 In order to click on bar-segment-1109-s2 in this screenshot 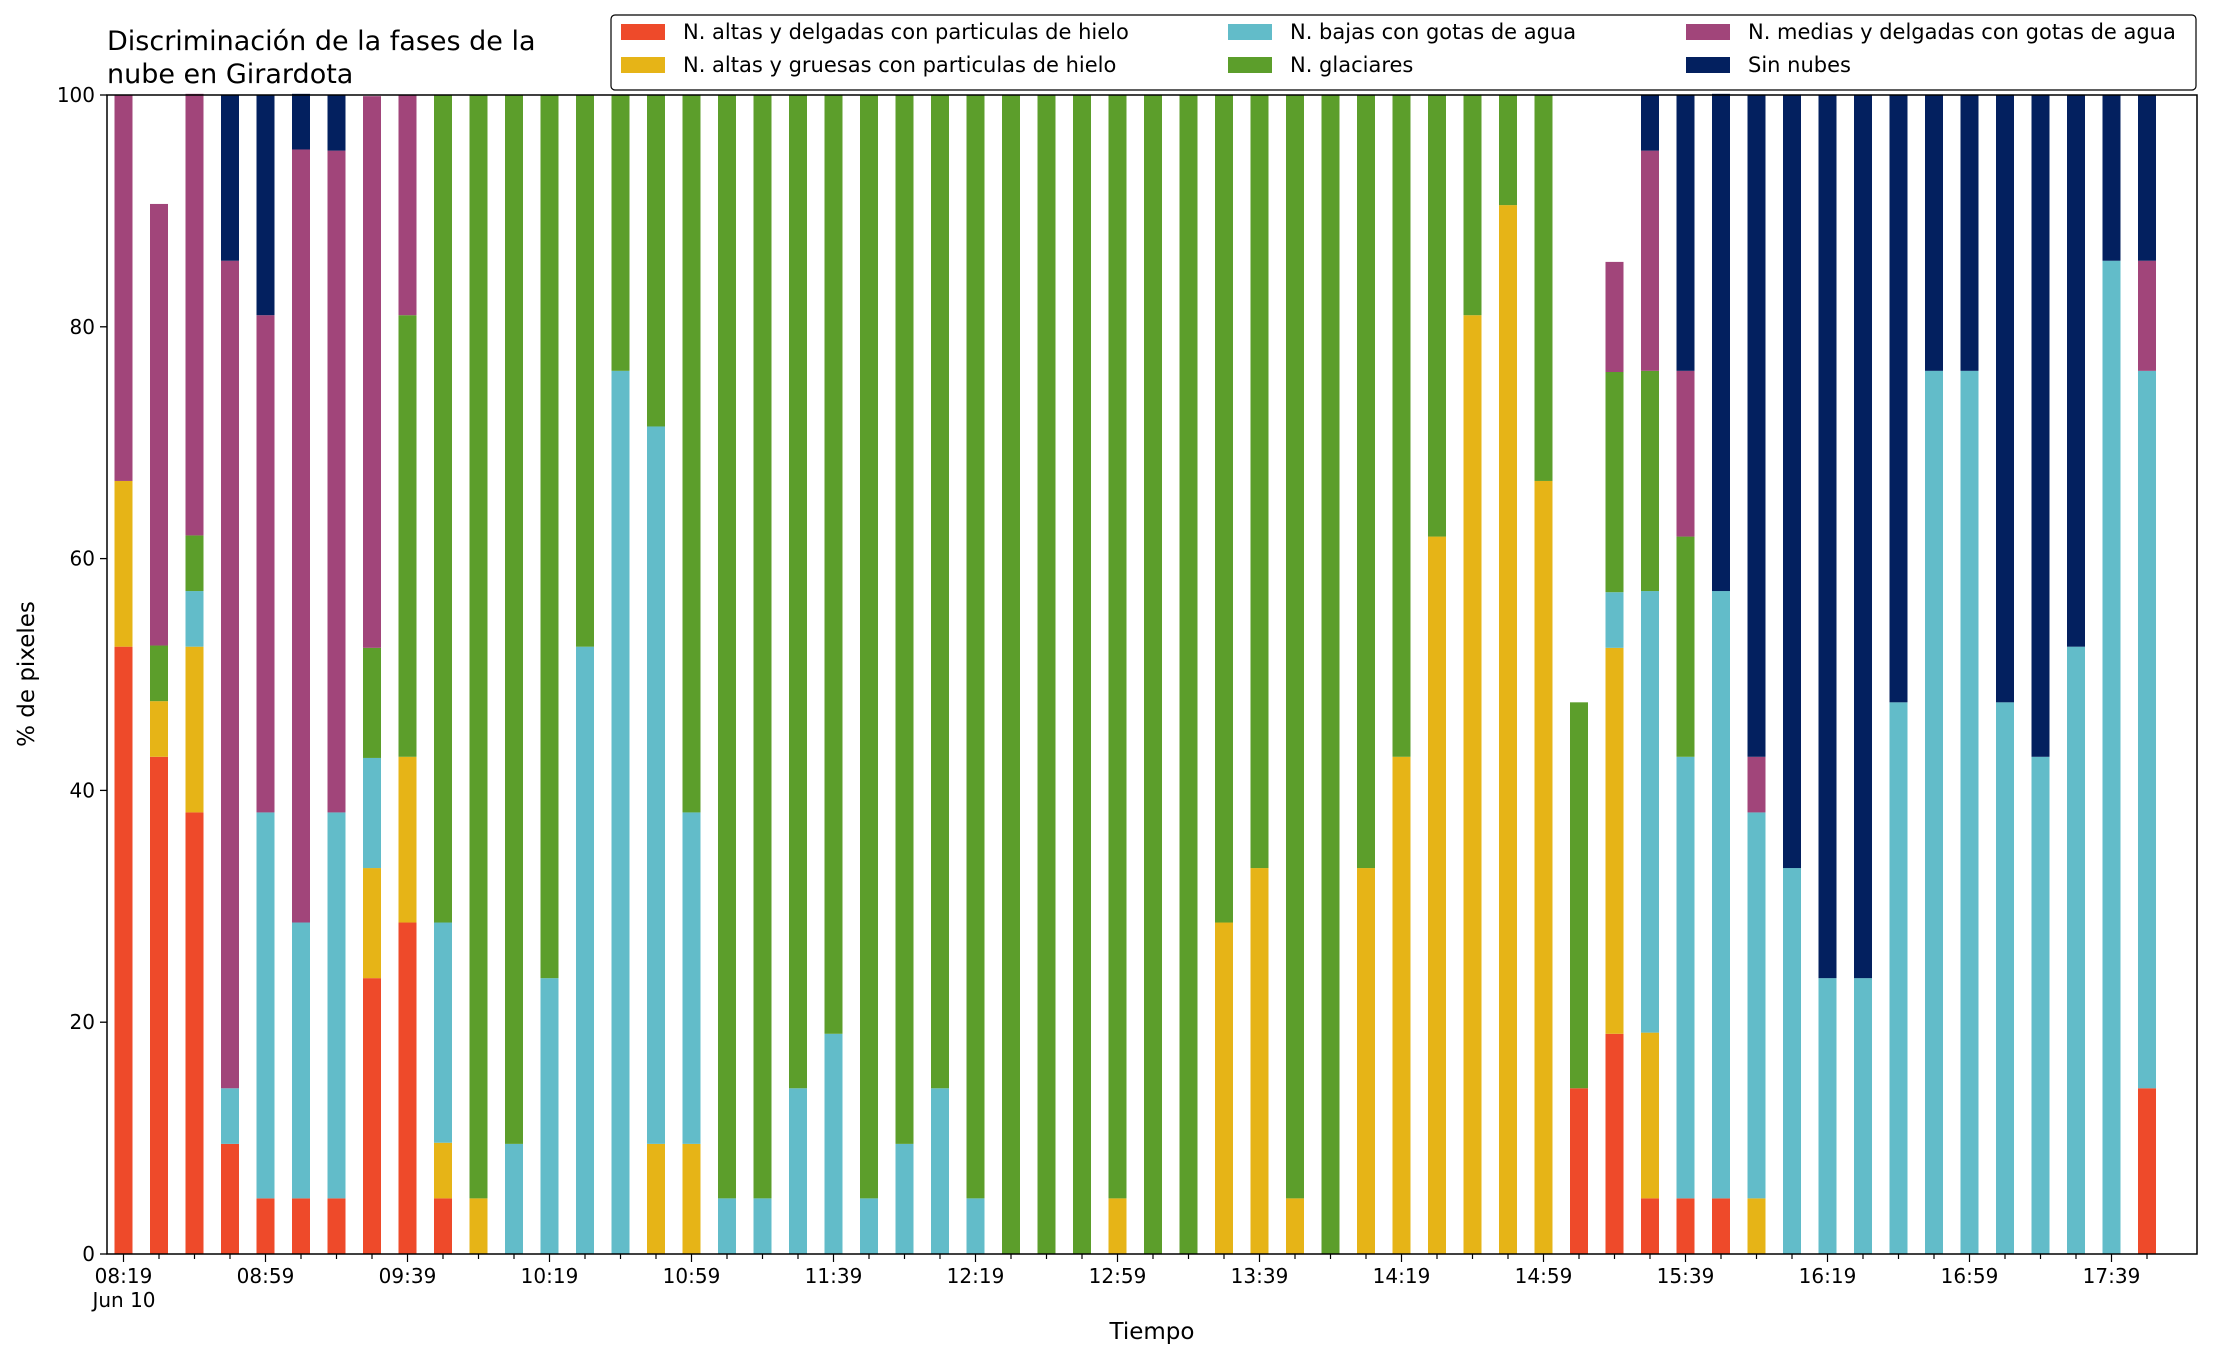, I will do `click(727, 1226)`.